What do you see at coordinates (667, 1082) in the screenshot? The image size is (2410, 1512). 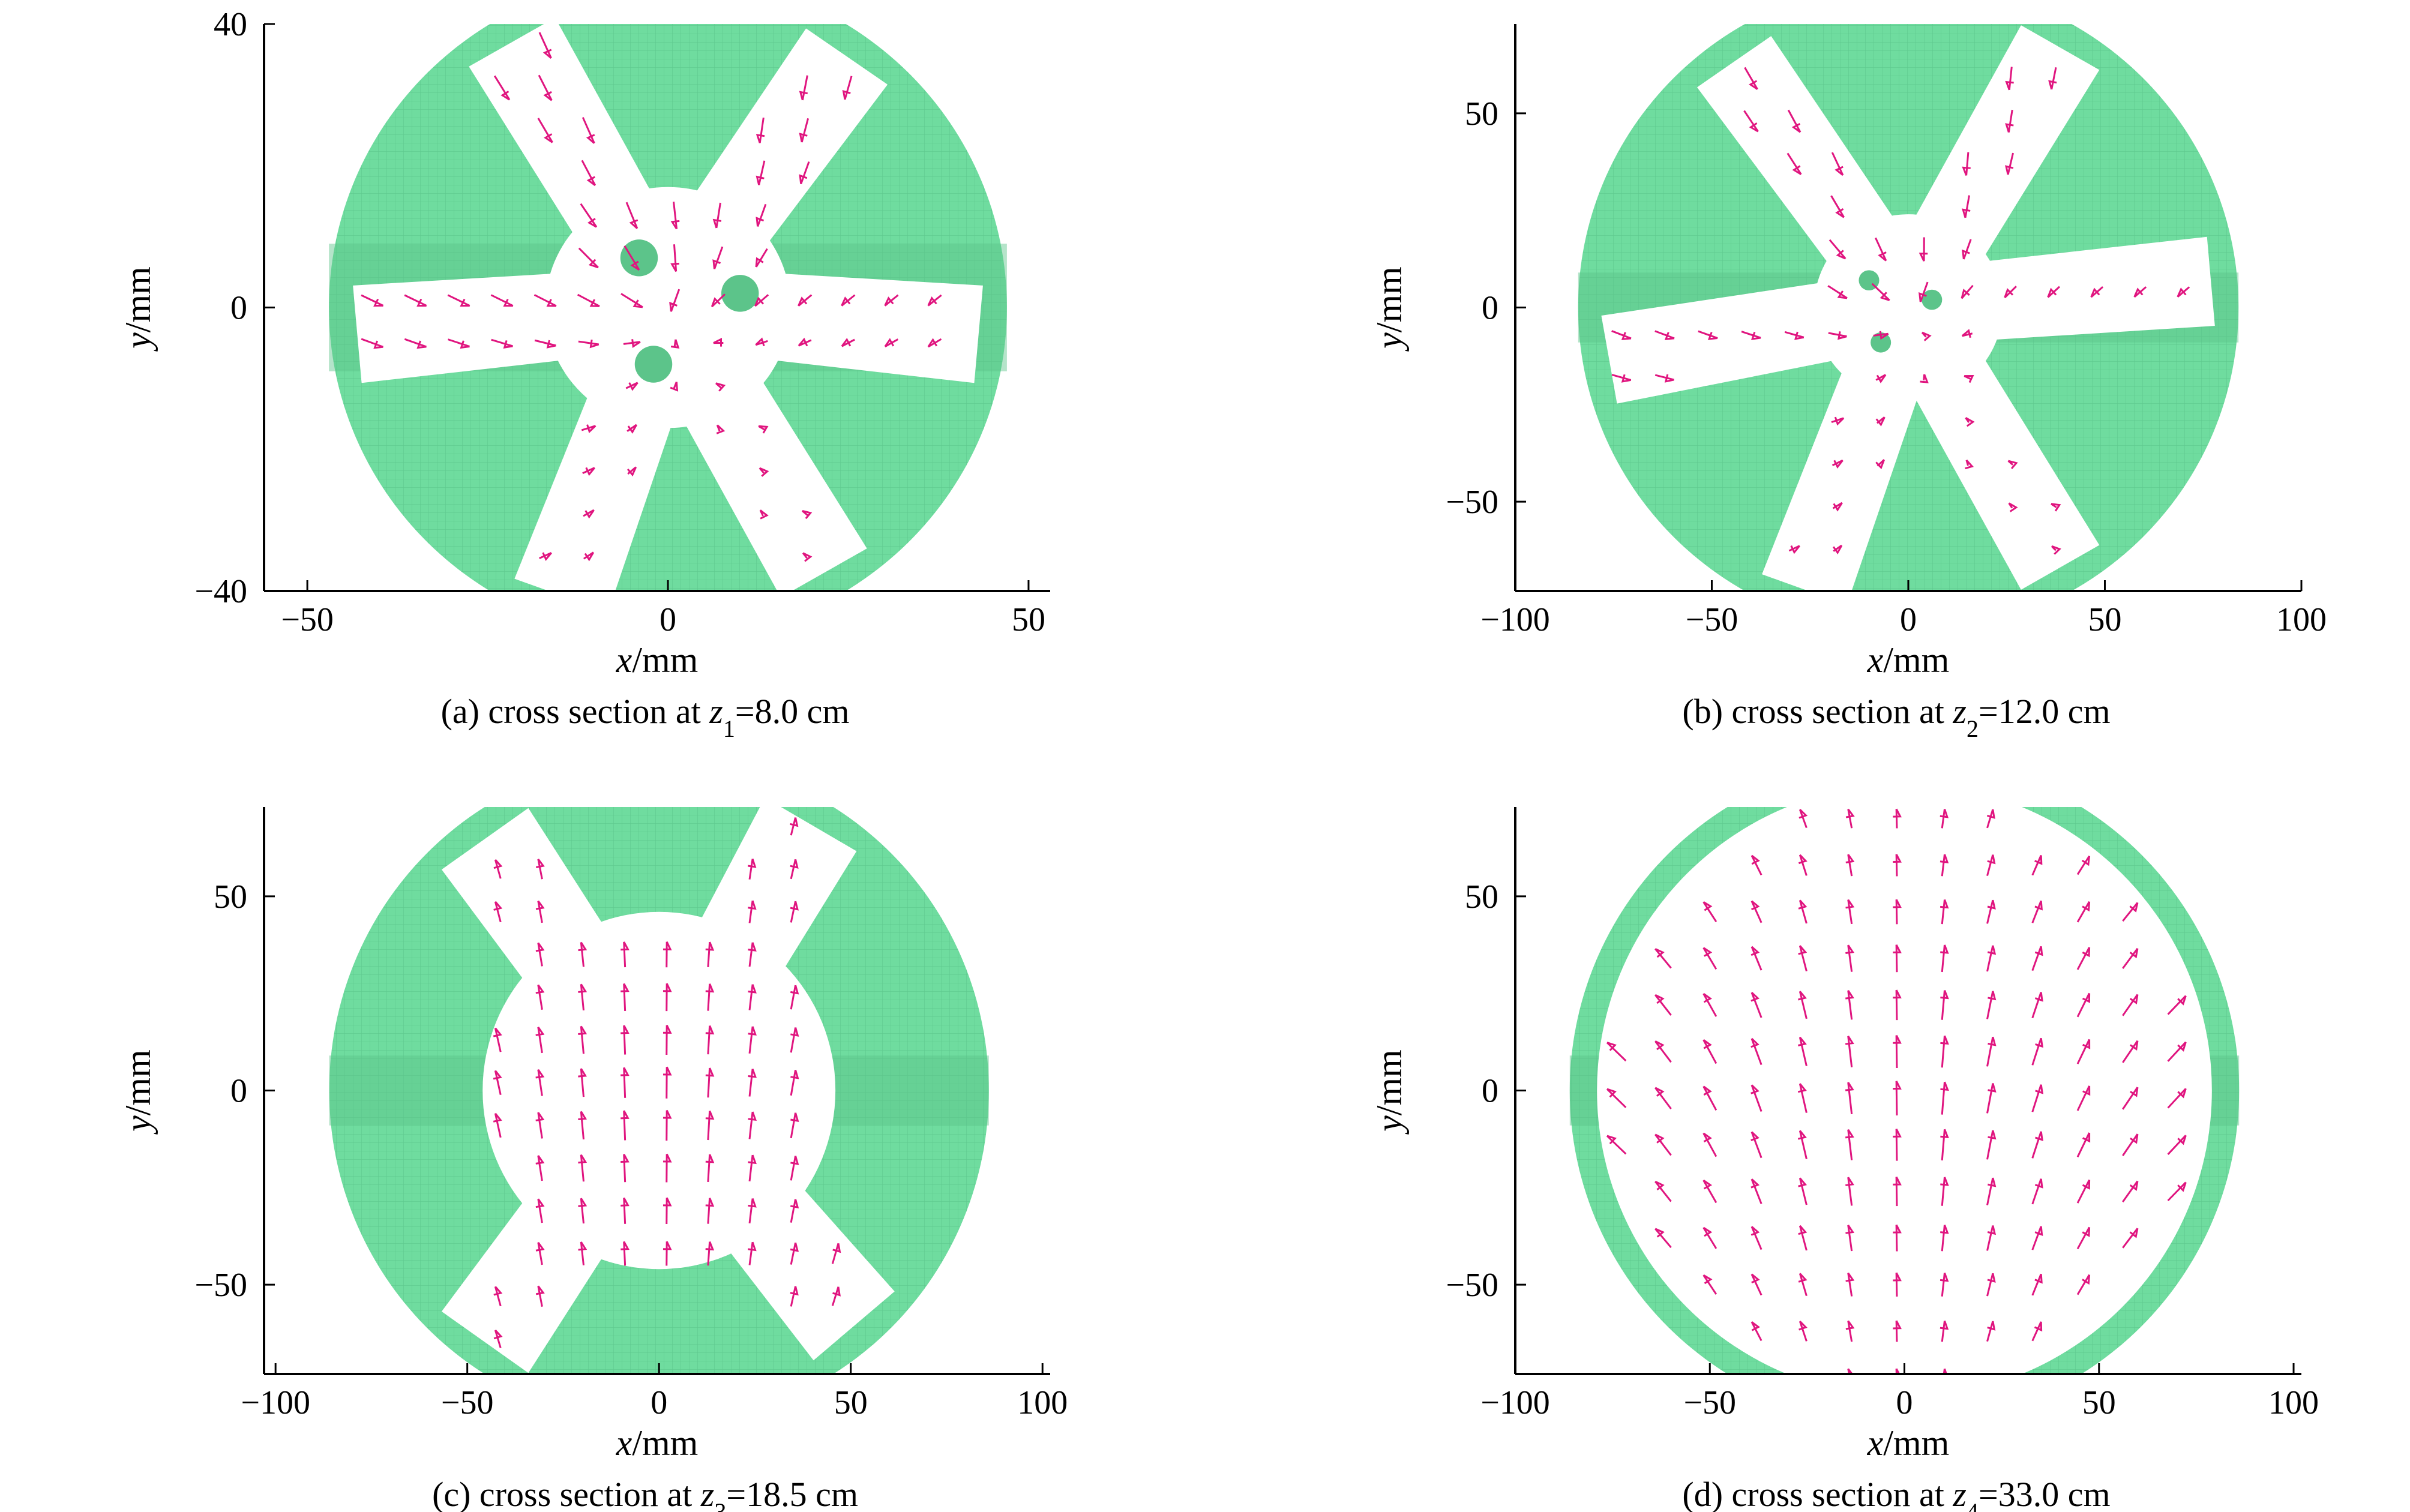 I see `velocity-arrows` at bounding box center [667, 1082].